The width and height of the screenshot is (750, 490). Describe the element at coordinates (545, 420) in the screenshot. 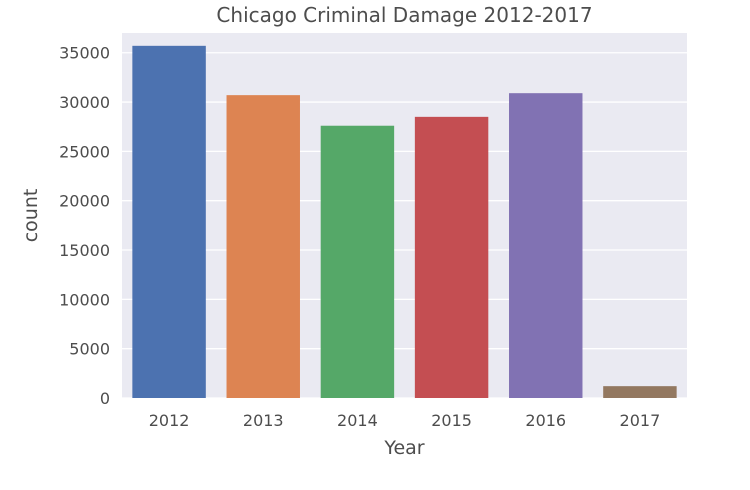

I see `x-tick-label: 2016` at that location.